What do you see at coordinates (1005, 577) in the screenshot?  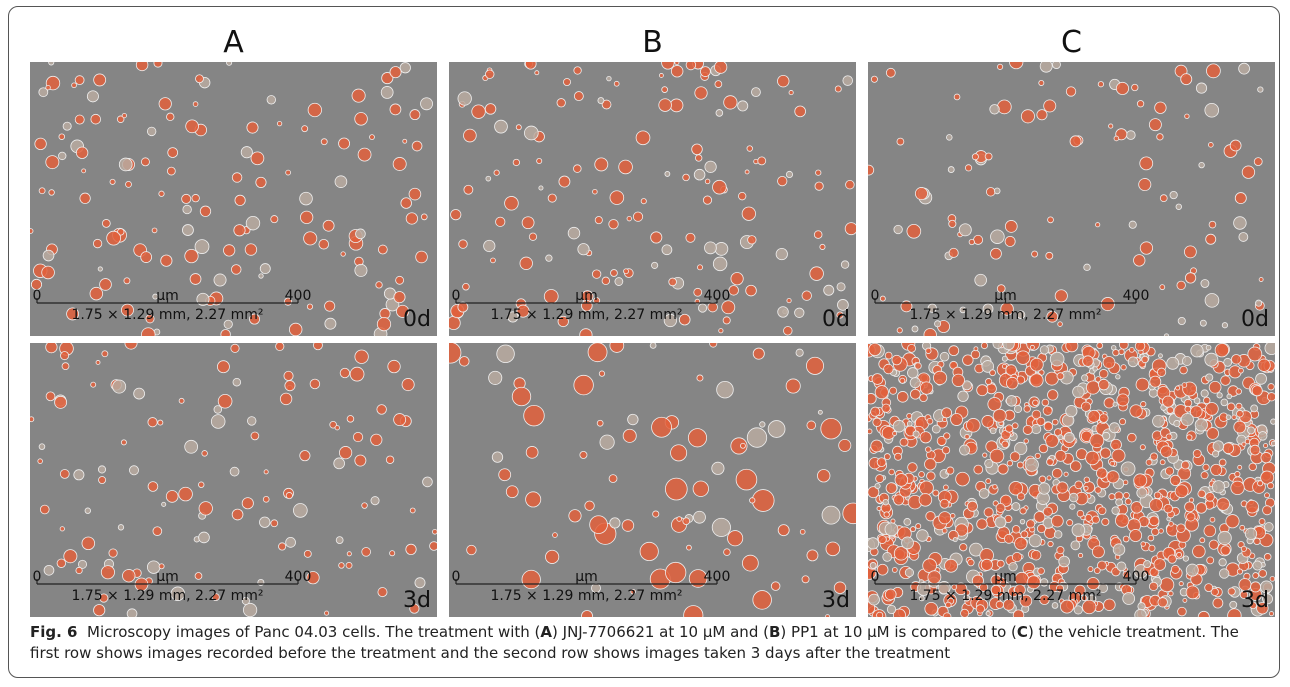 I see `scale-unit: µm` at bounding box center [1005, 577].